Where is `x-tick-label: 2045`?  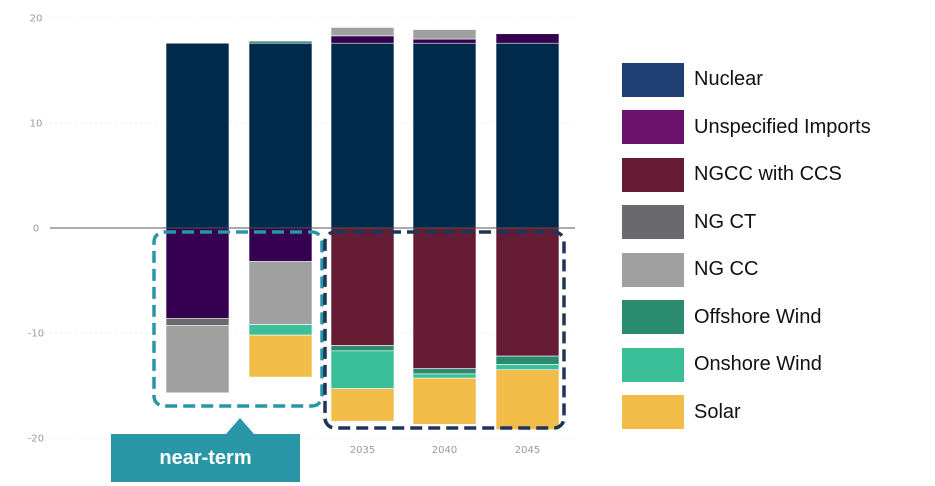 x-tick-label: 2045 is located at coordinates (527, 450).